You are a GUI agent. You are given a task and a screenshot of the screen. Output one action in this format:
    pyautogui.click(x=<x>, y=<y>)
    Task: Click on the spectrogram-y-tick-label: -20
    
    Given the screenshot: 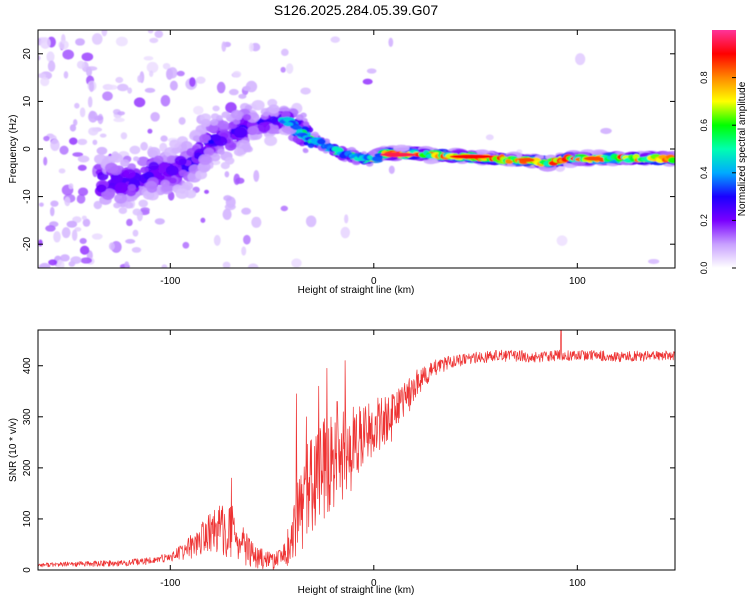 What is the action you would take?
    pyautogui.click(x=27, y=244)
    